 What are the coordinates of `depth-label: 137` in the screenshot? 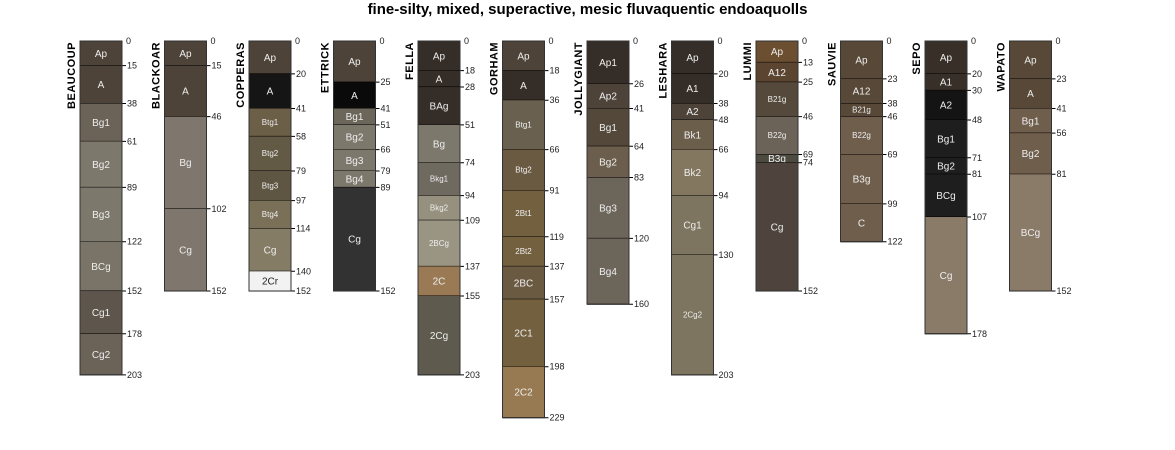 It's located at (472, 266).